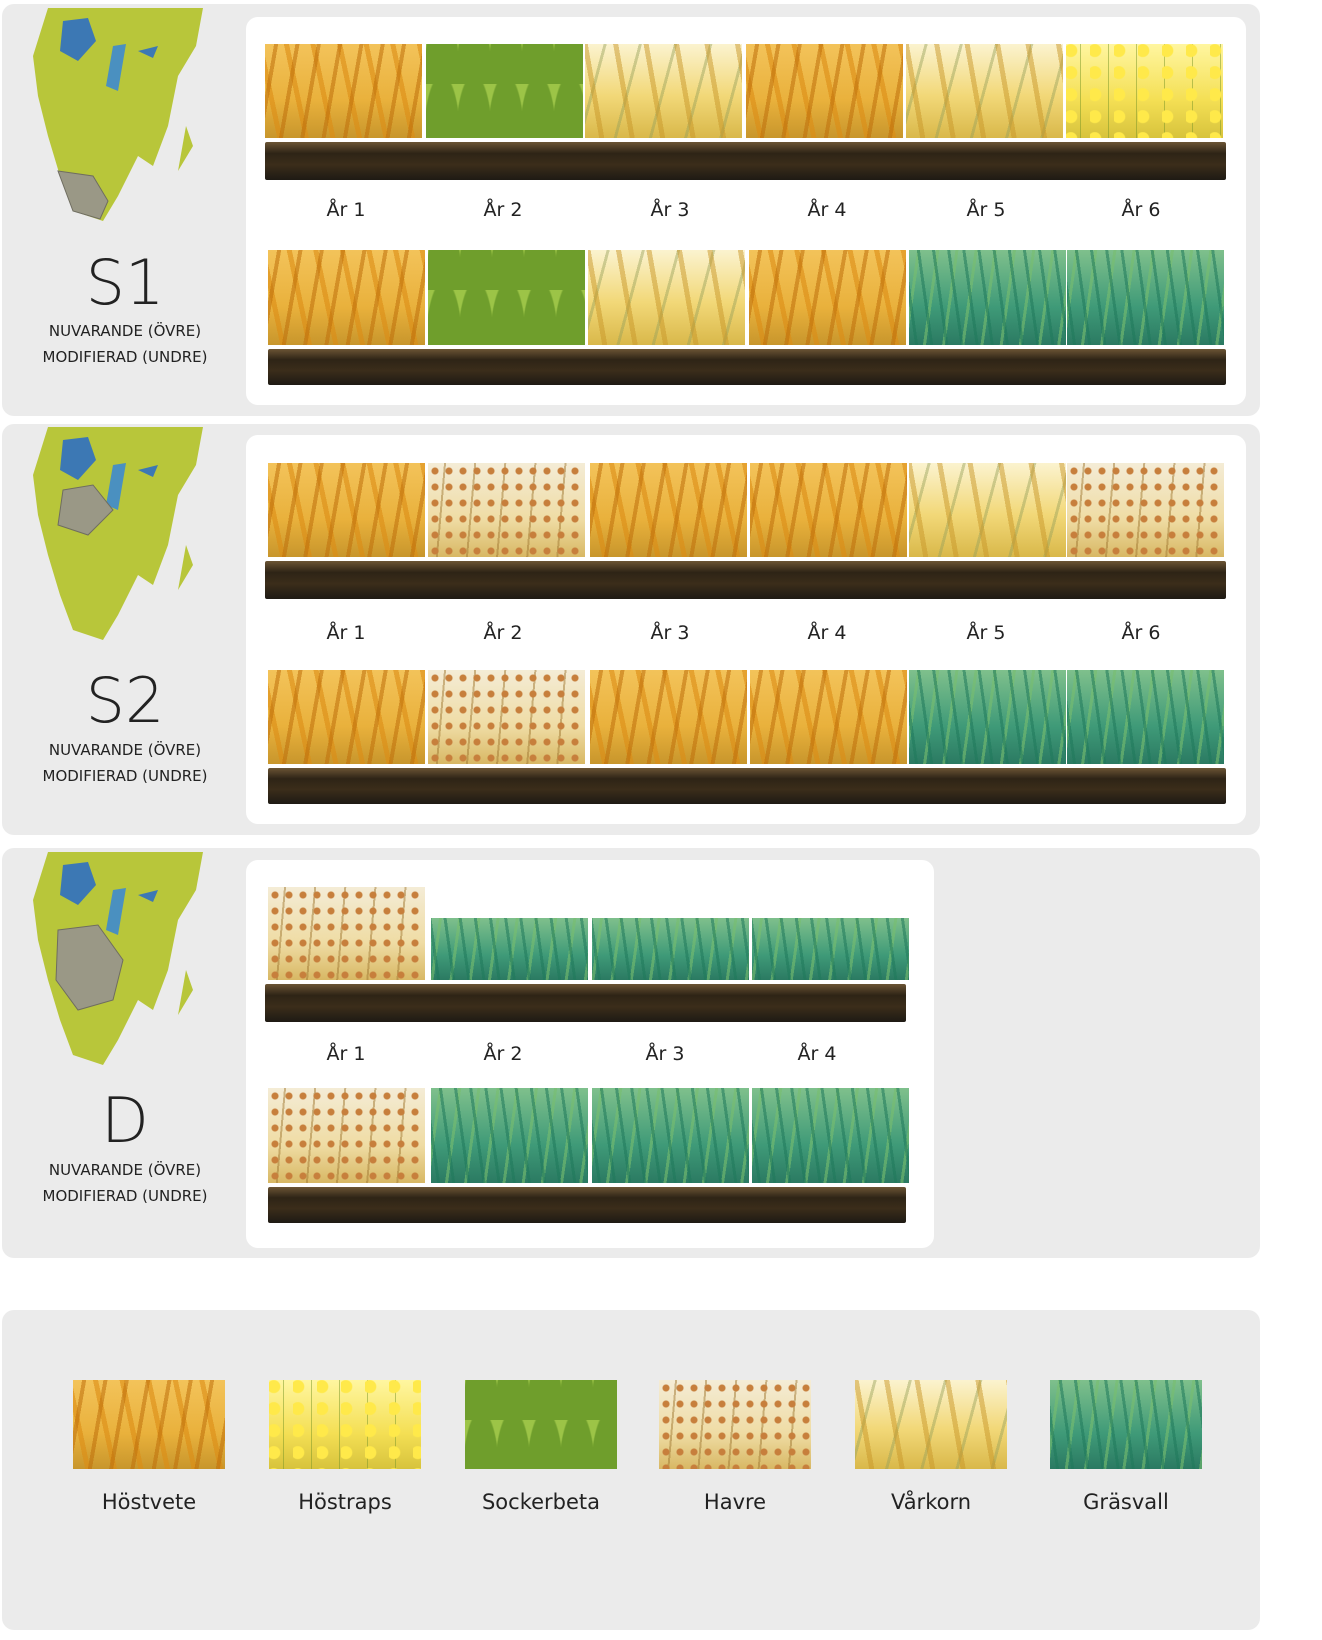  Describe the element at coordinates (125, 1120) in the screenshot. I see `section-label: D` at that location.